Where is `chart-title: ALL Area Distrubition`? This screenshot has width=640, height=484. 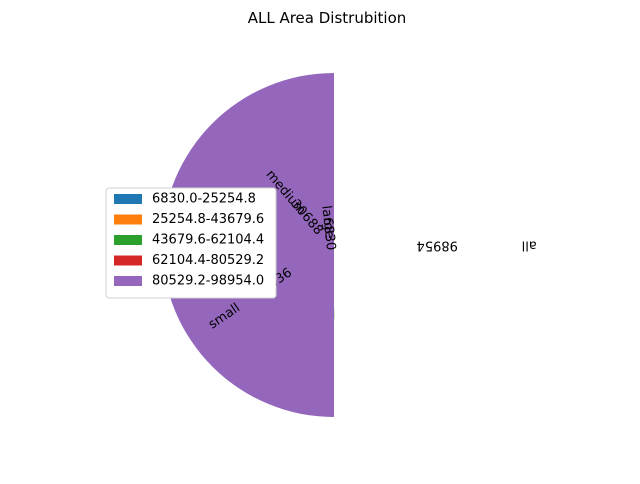 chart-title: ALL Area Distrubition is located at coordinates (327, 18).